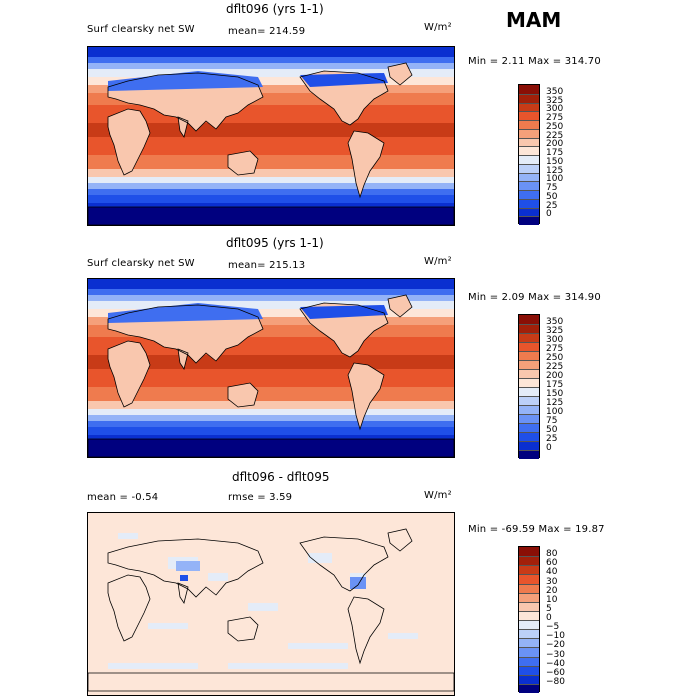 Image resolution: width=700 pixels, height=700 pixels. I want to click on colorbar-tick-label: 125, so click(555, 170).